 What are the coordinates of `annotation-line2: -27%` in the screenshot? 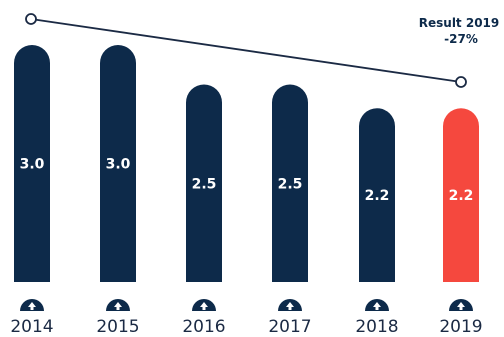 It's located at (461, 39).